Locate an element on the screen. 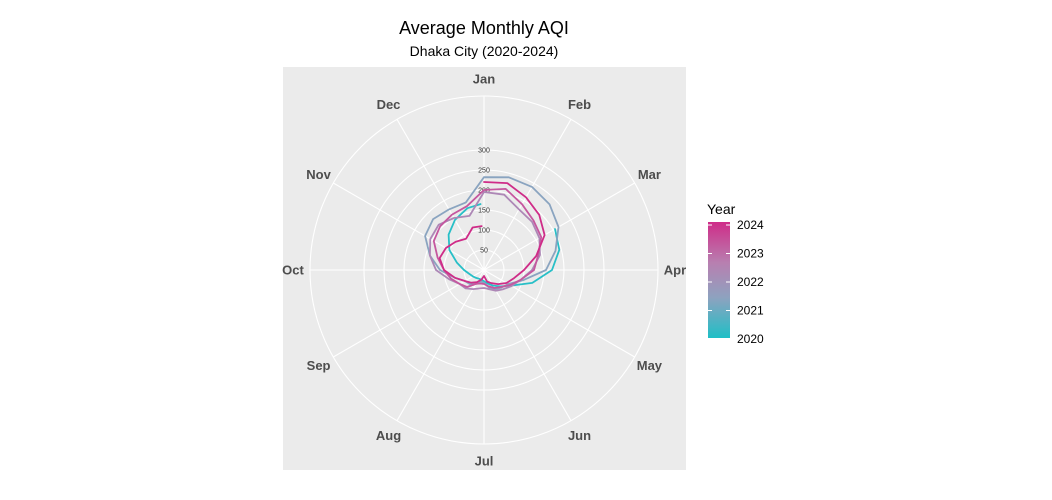 Image resolution: width=1052 pixels, height=500 pixels. month-label: Dec is located at coordinates (389, 104).